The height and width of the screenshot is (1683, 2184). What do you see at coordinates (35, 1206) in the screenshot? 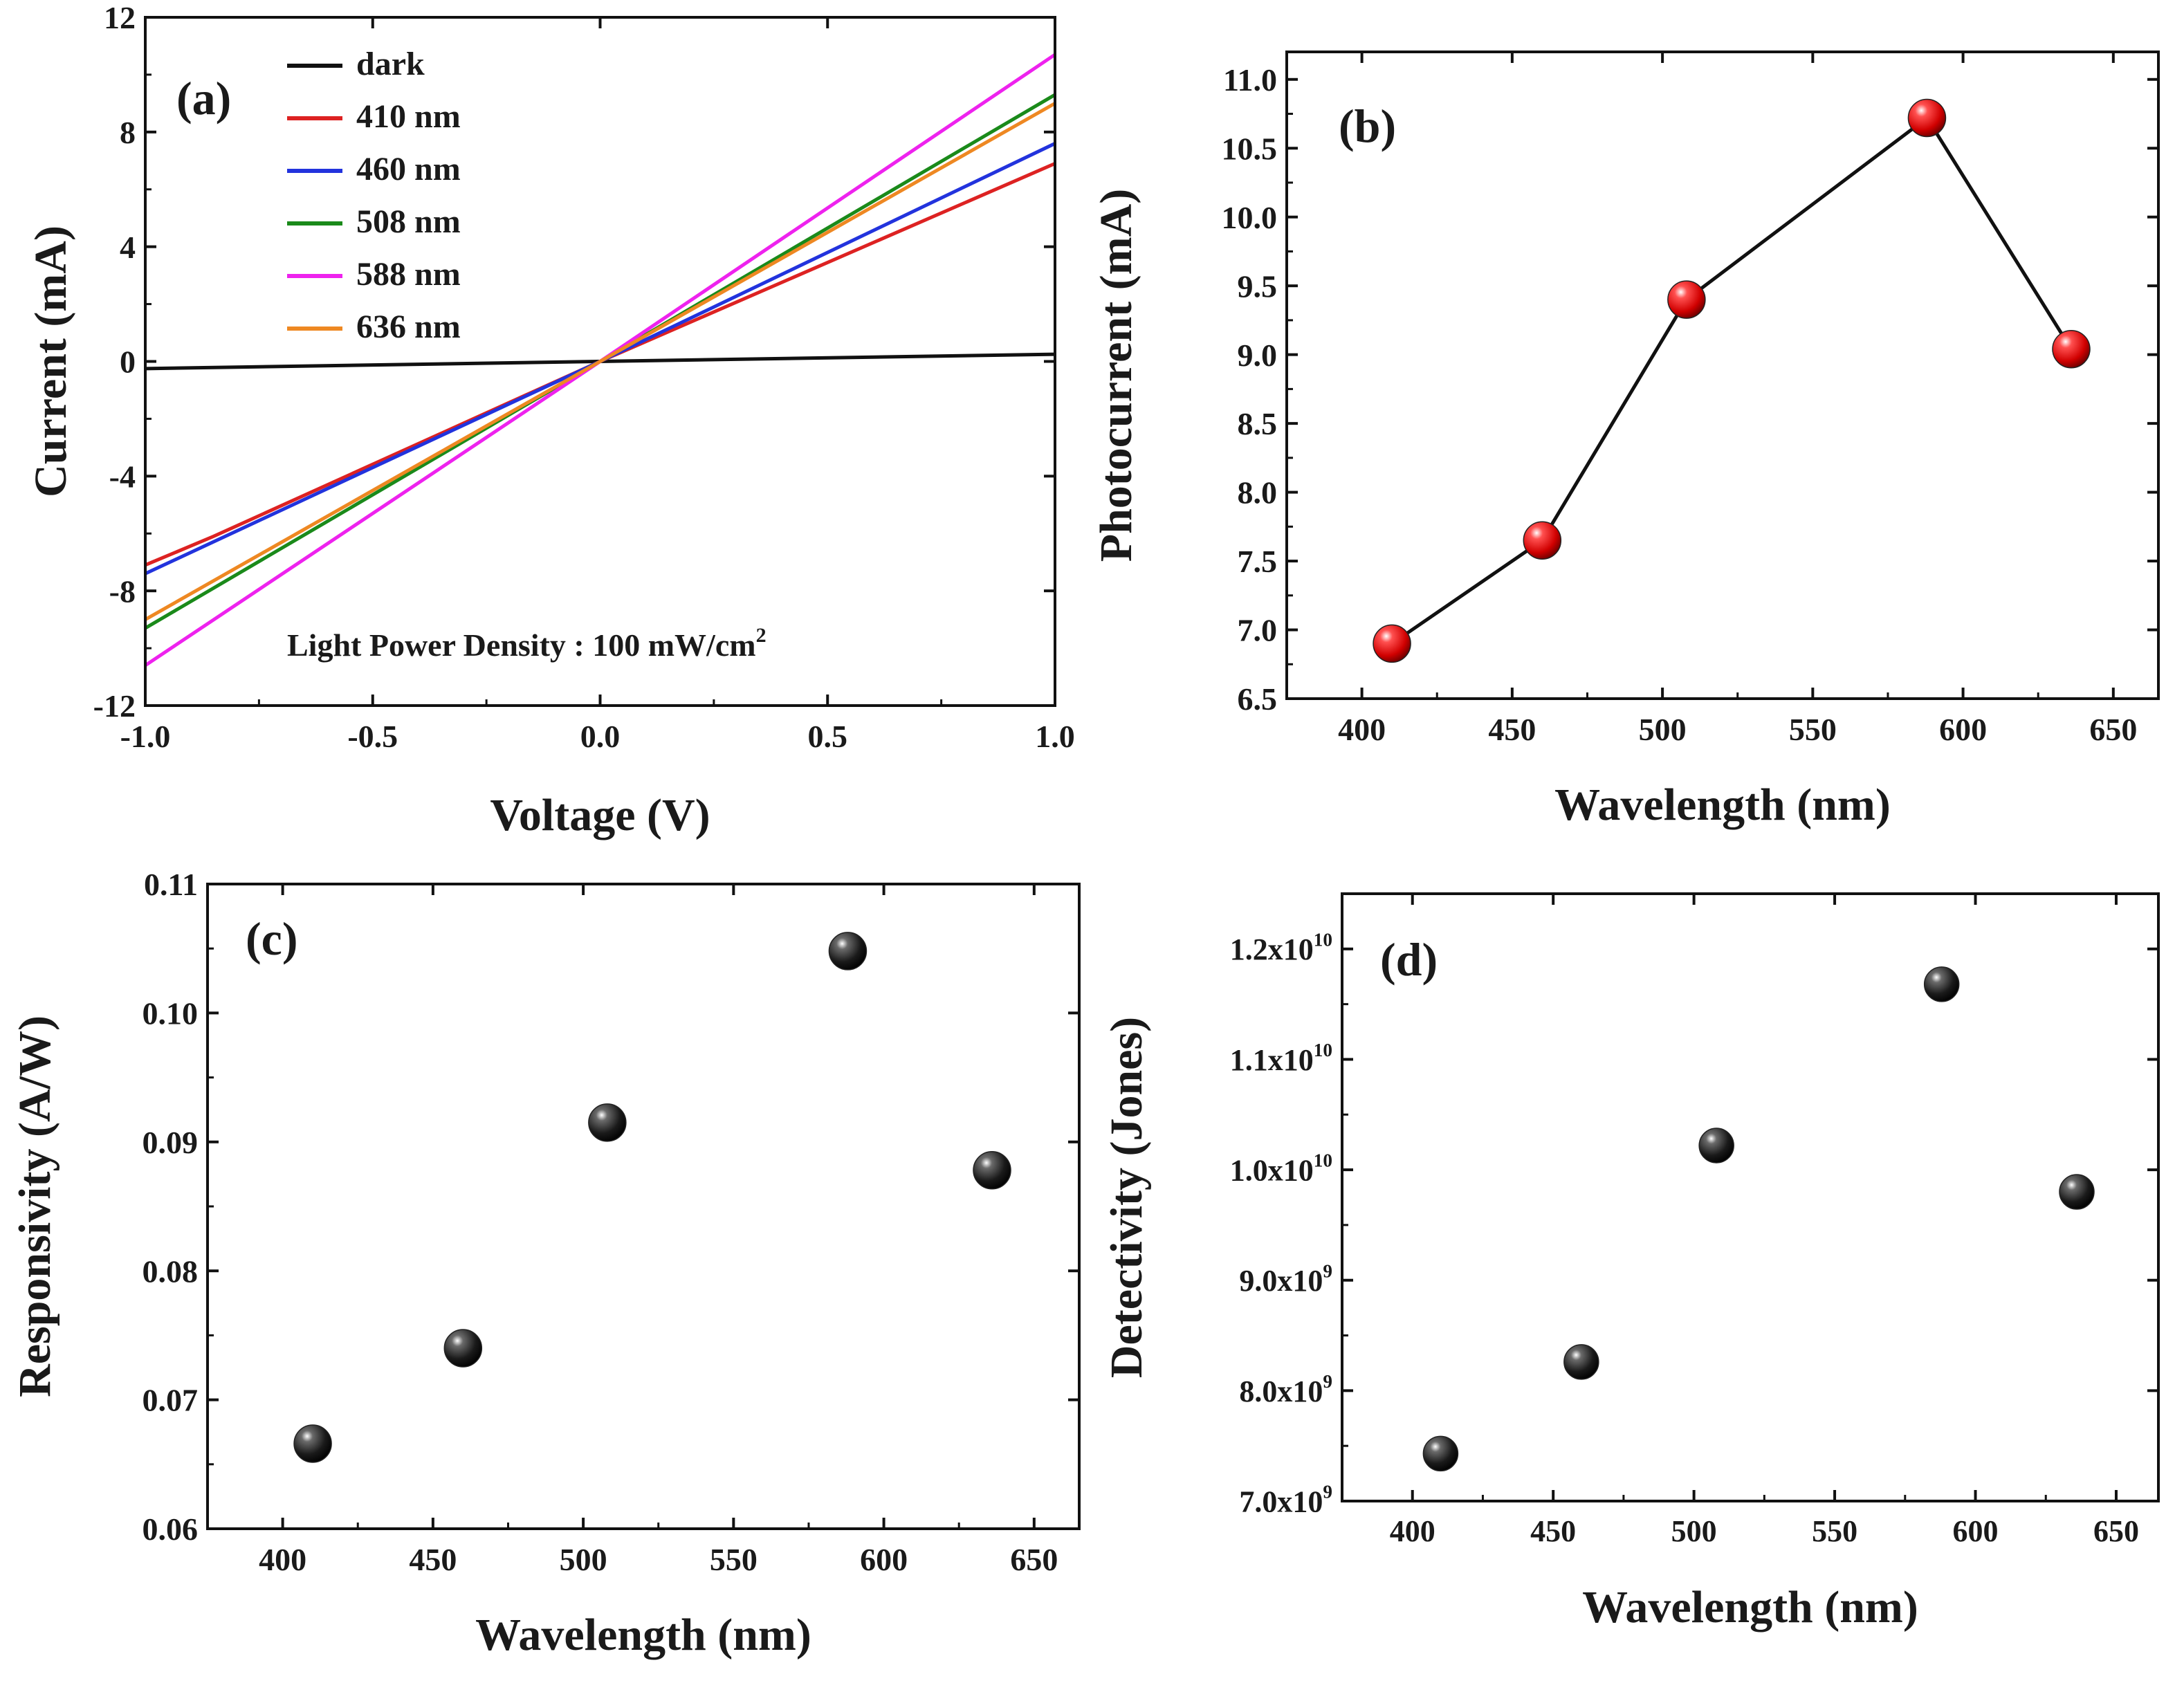
I see `y-axis-title: Responsivity (A/W)` at bounding box center [35, 1206].